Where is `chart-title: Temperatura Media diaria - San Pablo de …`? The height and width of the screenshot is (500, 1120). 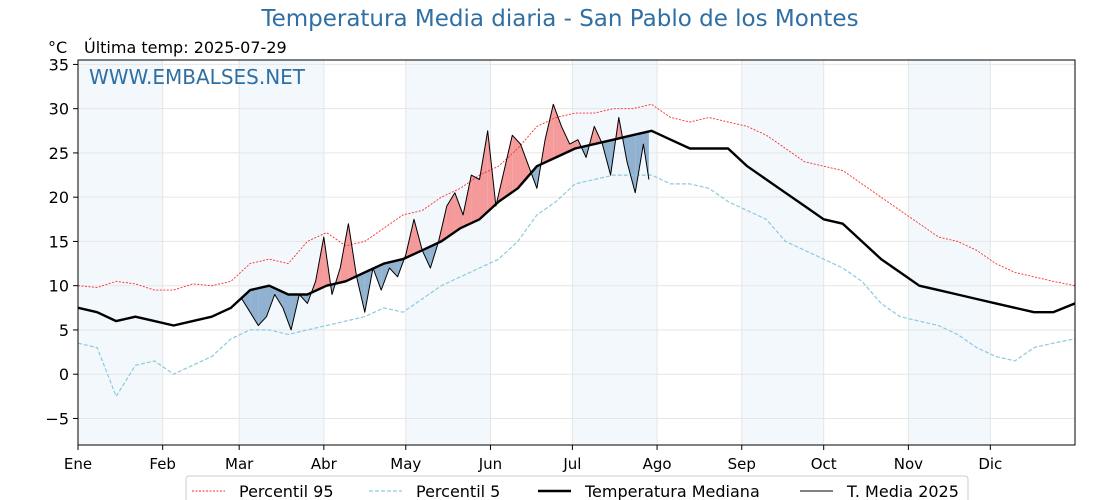 chart-title: Temperatura Media diaria - San Pablo de … is located at coordinates (560, 19).